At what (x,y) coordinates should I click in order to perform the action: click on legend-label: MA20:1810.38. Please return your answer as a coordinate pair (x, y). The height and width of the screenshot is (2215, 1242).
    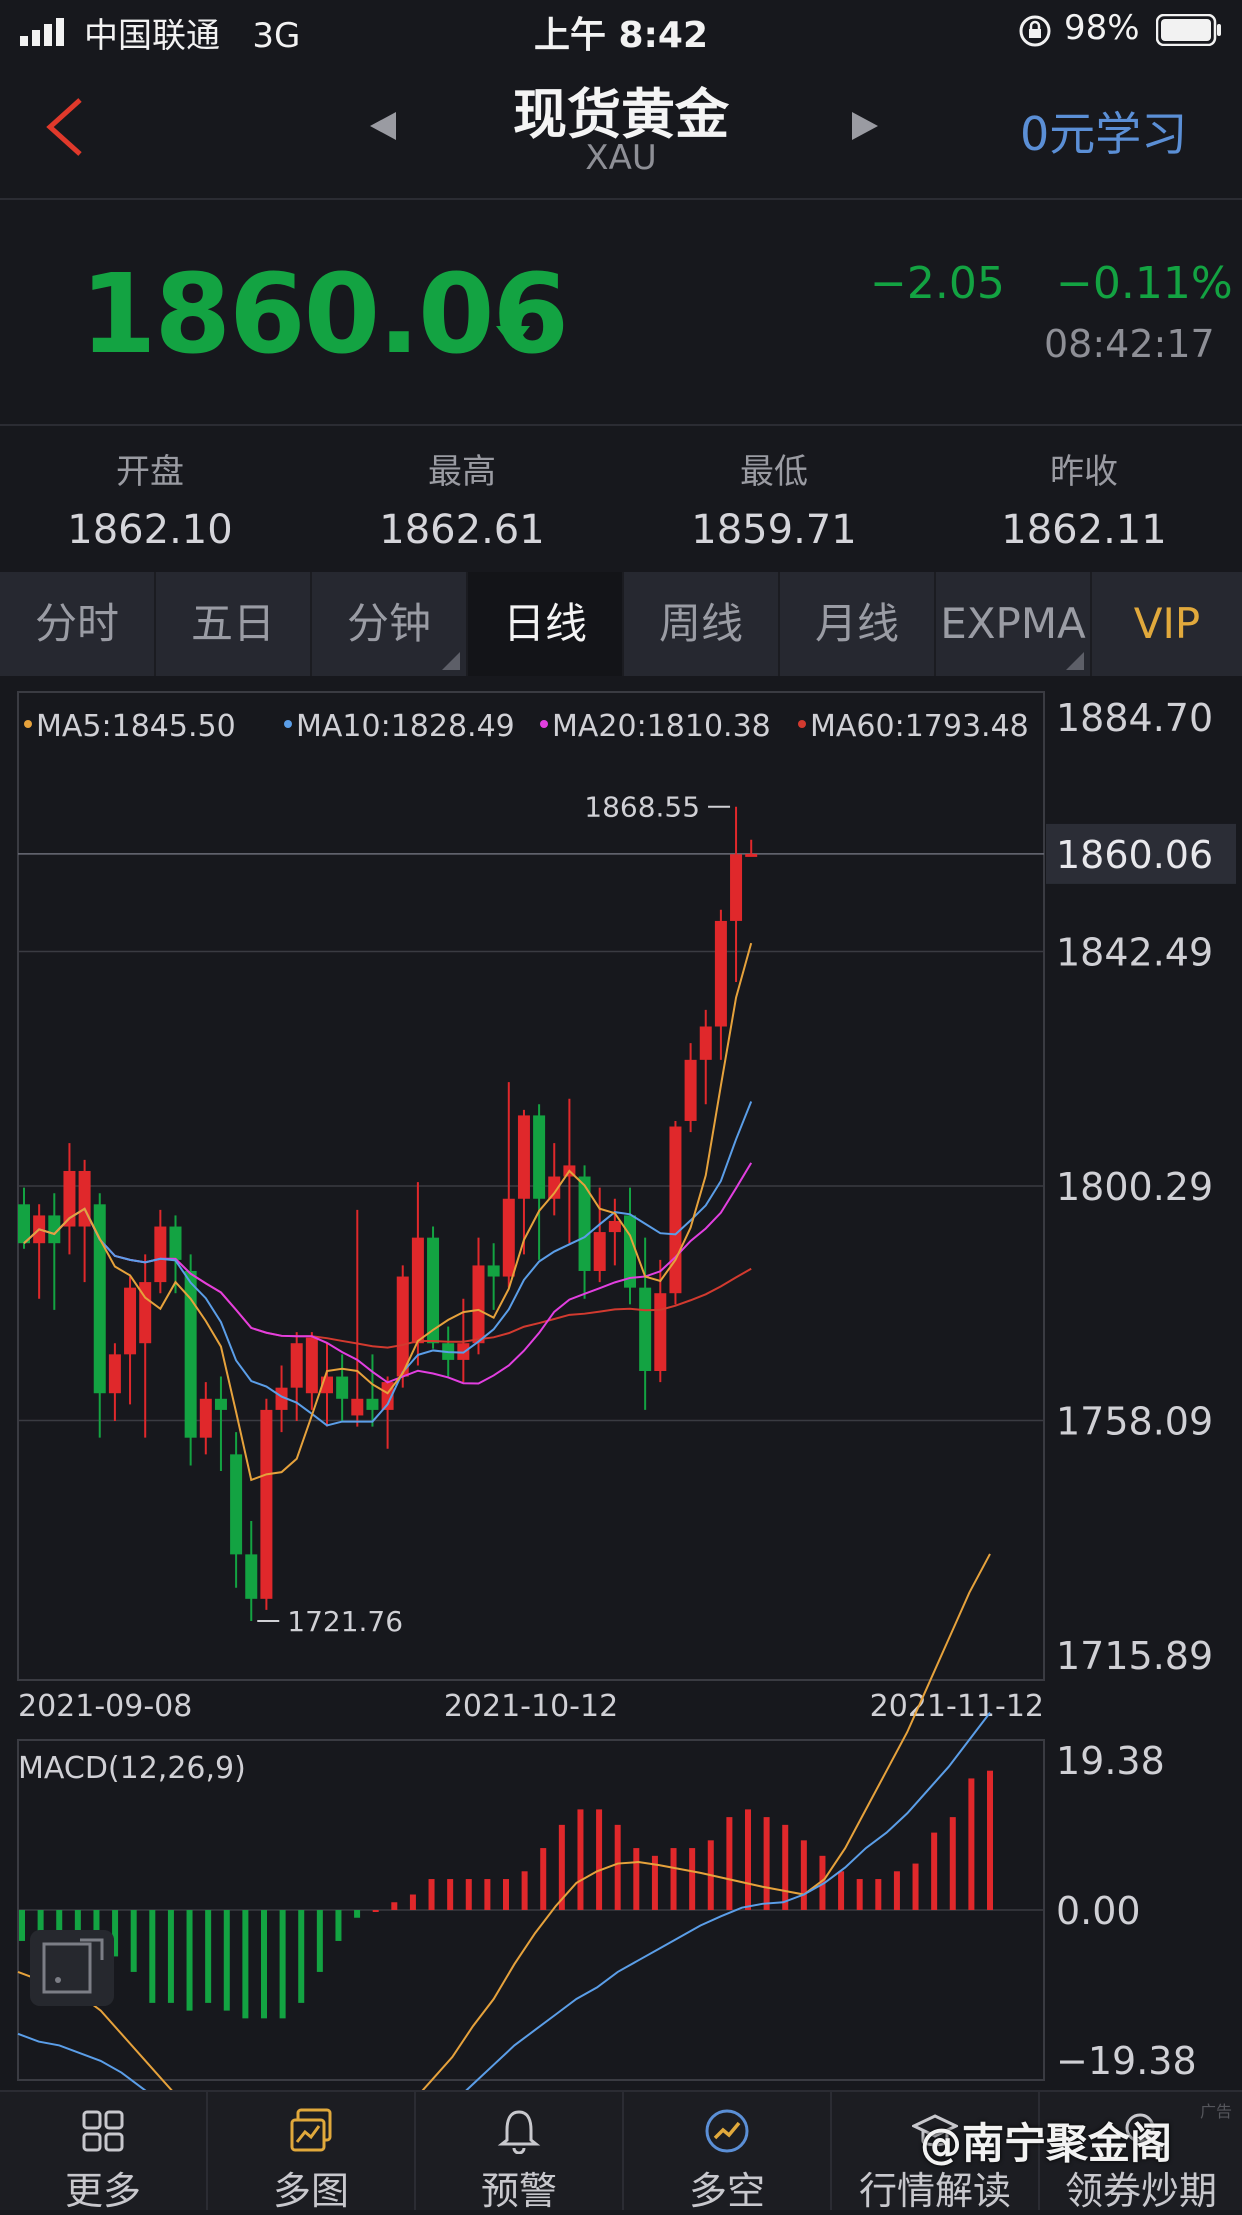
    Looking at the image, I should click on (661, 726).